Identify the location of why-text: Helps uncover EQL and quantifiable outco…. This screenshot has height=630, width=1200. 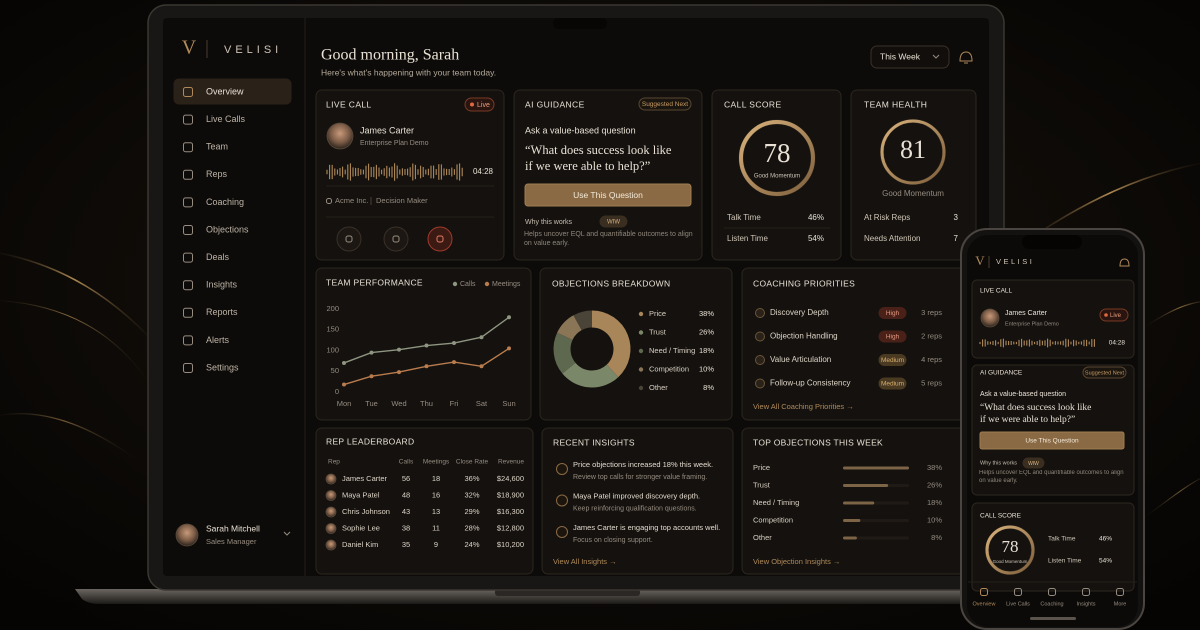
(1051, 477).